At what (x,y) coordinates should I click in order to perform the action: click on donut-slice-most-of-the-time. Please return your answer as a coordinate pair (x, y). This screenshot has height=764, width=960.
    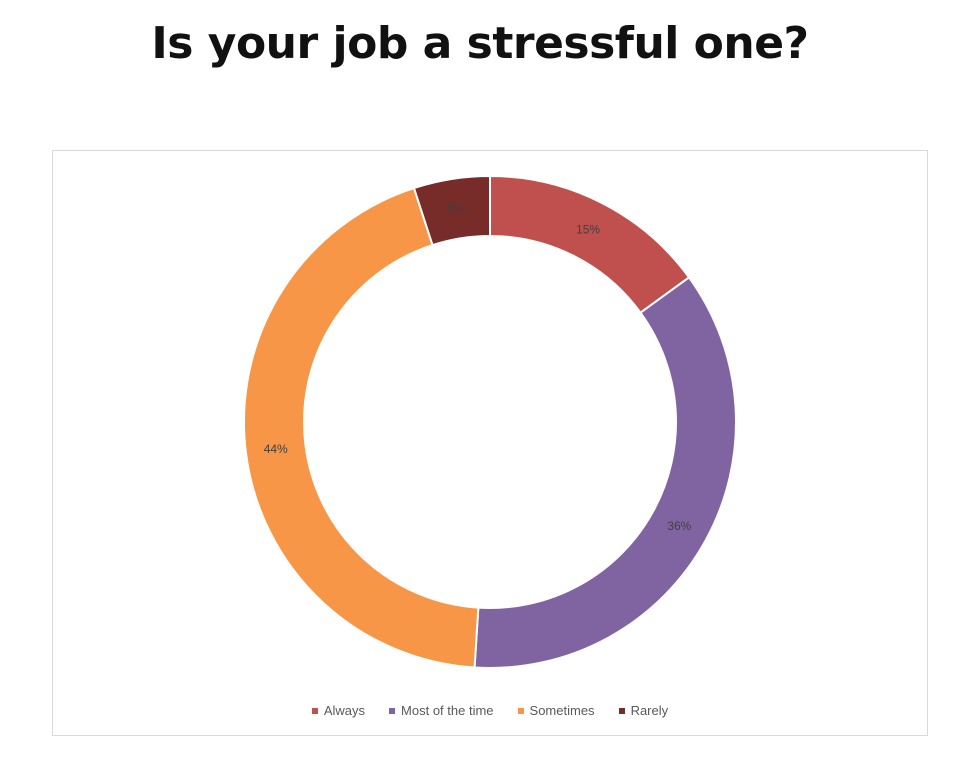
    Looking at the image, I should click on (605, 472).